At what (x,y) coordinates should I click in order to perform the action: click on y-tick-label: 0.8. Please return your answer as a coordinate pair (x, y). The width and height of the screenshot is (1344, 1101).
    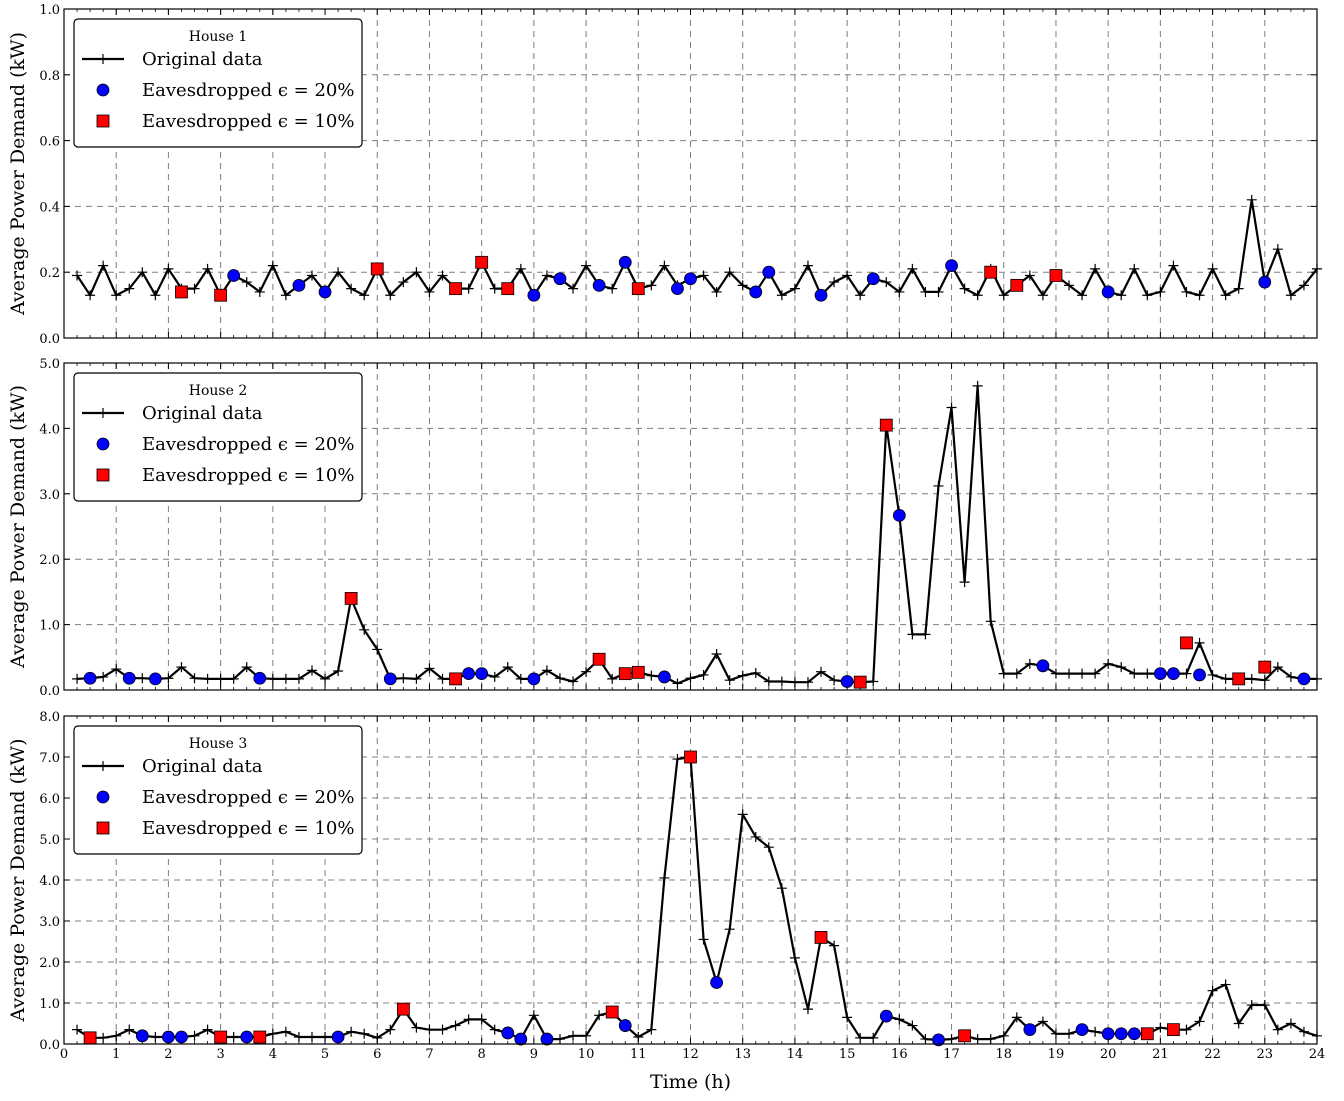
    Looking at the image, I should click on (49, 76).